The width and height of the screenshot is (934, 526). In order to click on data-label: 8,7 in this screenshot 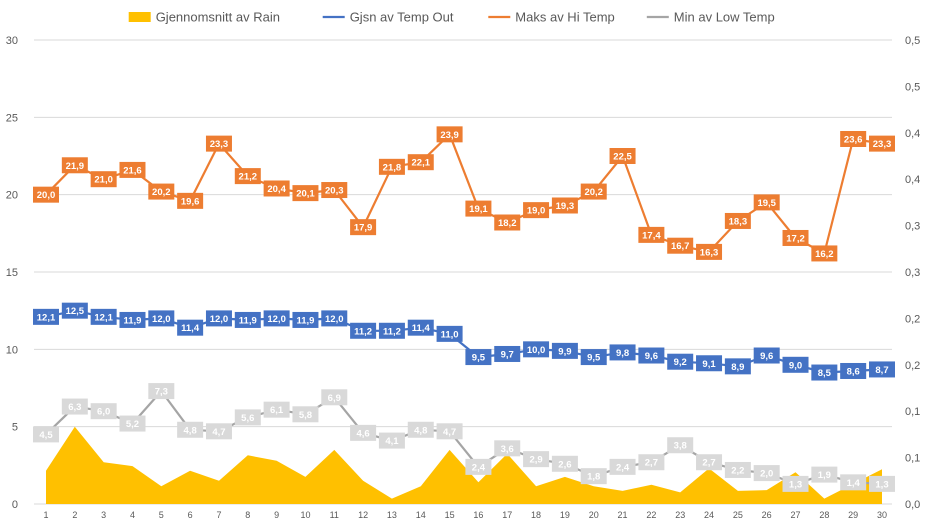, I will do `click(882, 369)`.